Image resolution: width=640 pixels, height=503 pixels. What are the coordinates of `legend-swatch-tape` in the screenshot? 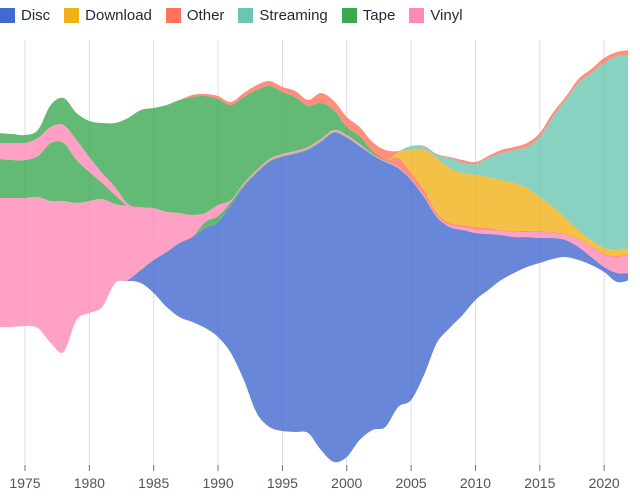 It's located at (349, 15).